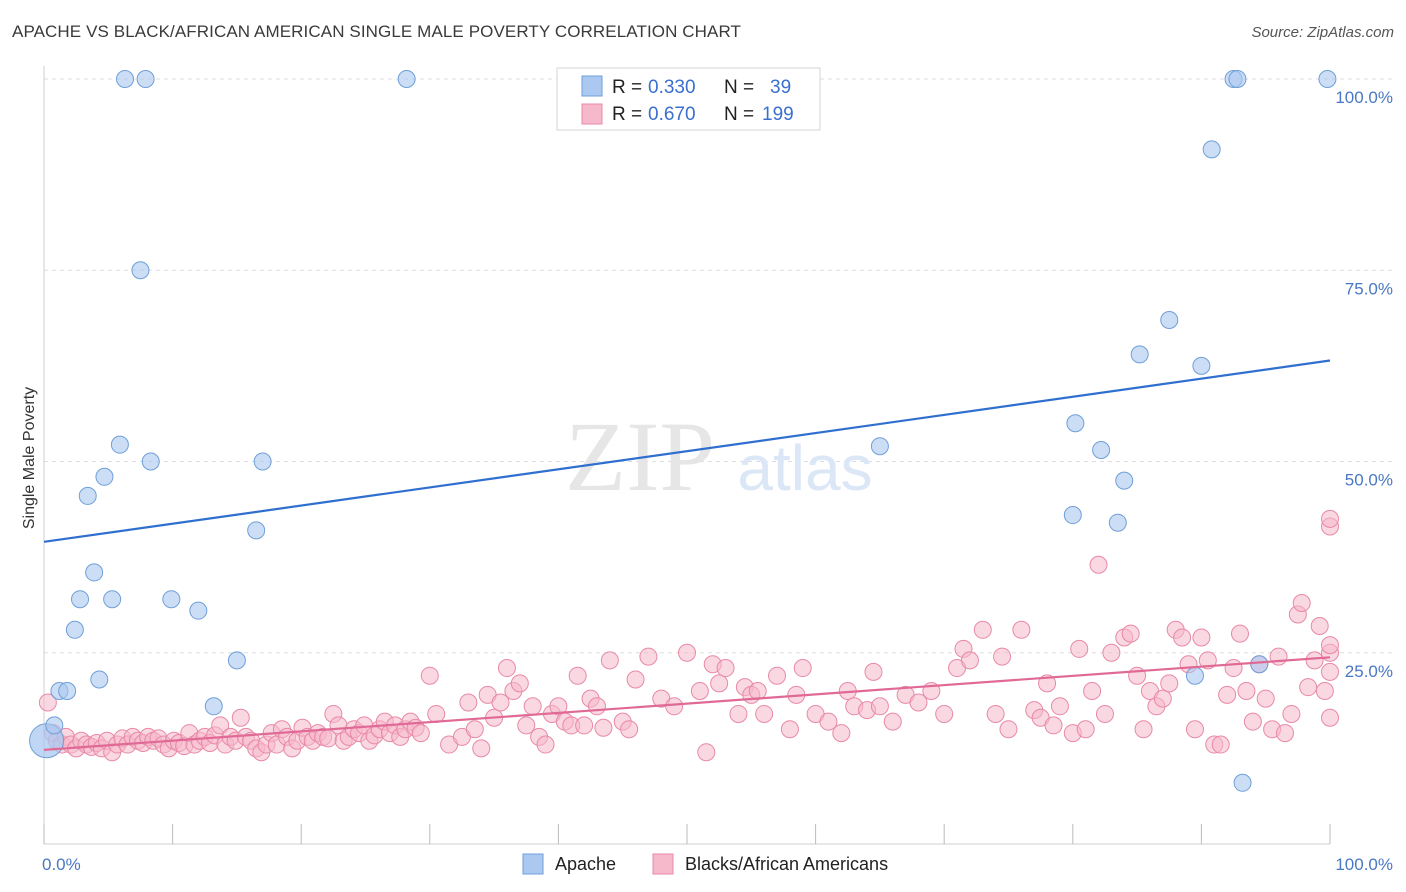 This screenshot has height=892, width=1406. I want to click on x-tick-labels: 0.0% 100.0%, so click(717, 864).